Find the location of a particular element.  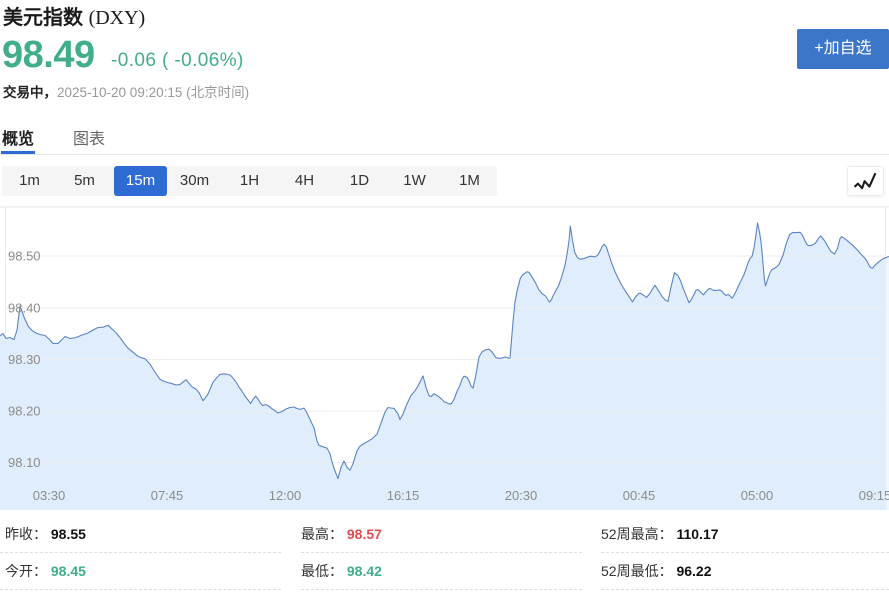

svg-text: 09:15 is located at coordinates (874, 495).